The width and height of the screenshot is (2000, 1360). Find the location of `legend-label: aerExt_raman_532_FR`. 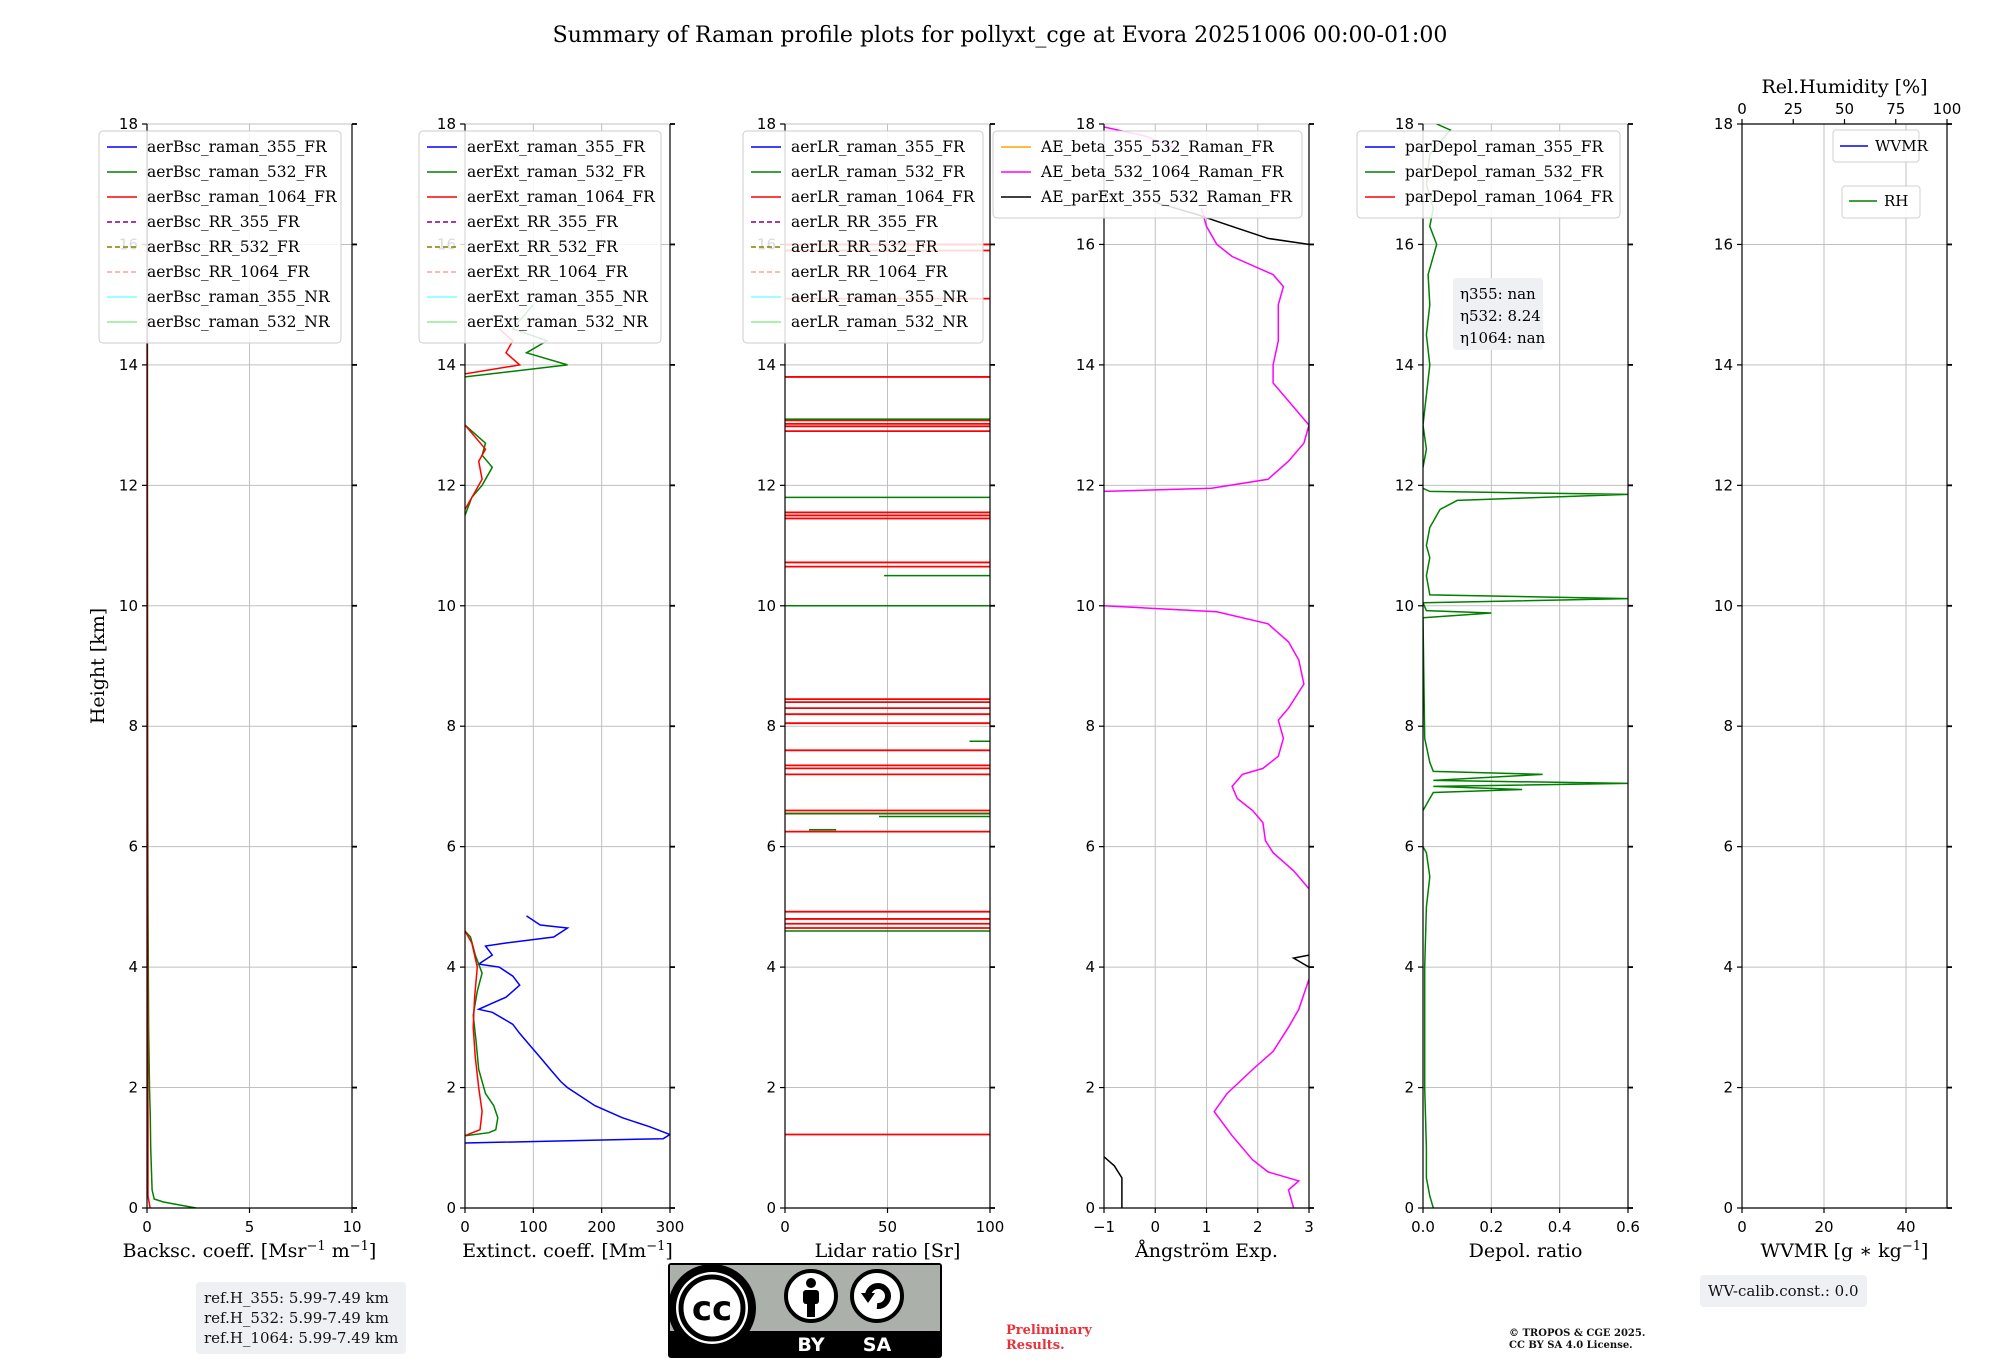

legend-label: aerExt_raman_532_FR is located at coordinates (556, 172).